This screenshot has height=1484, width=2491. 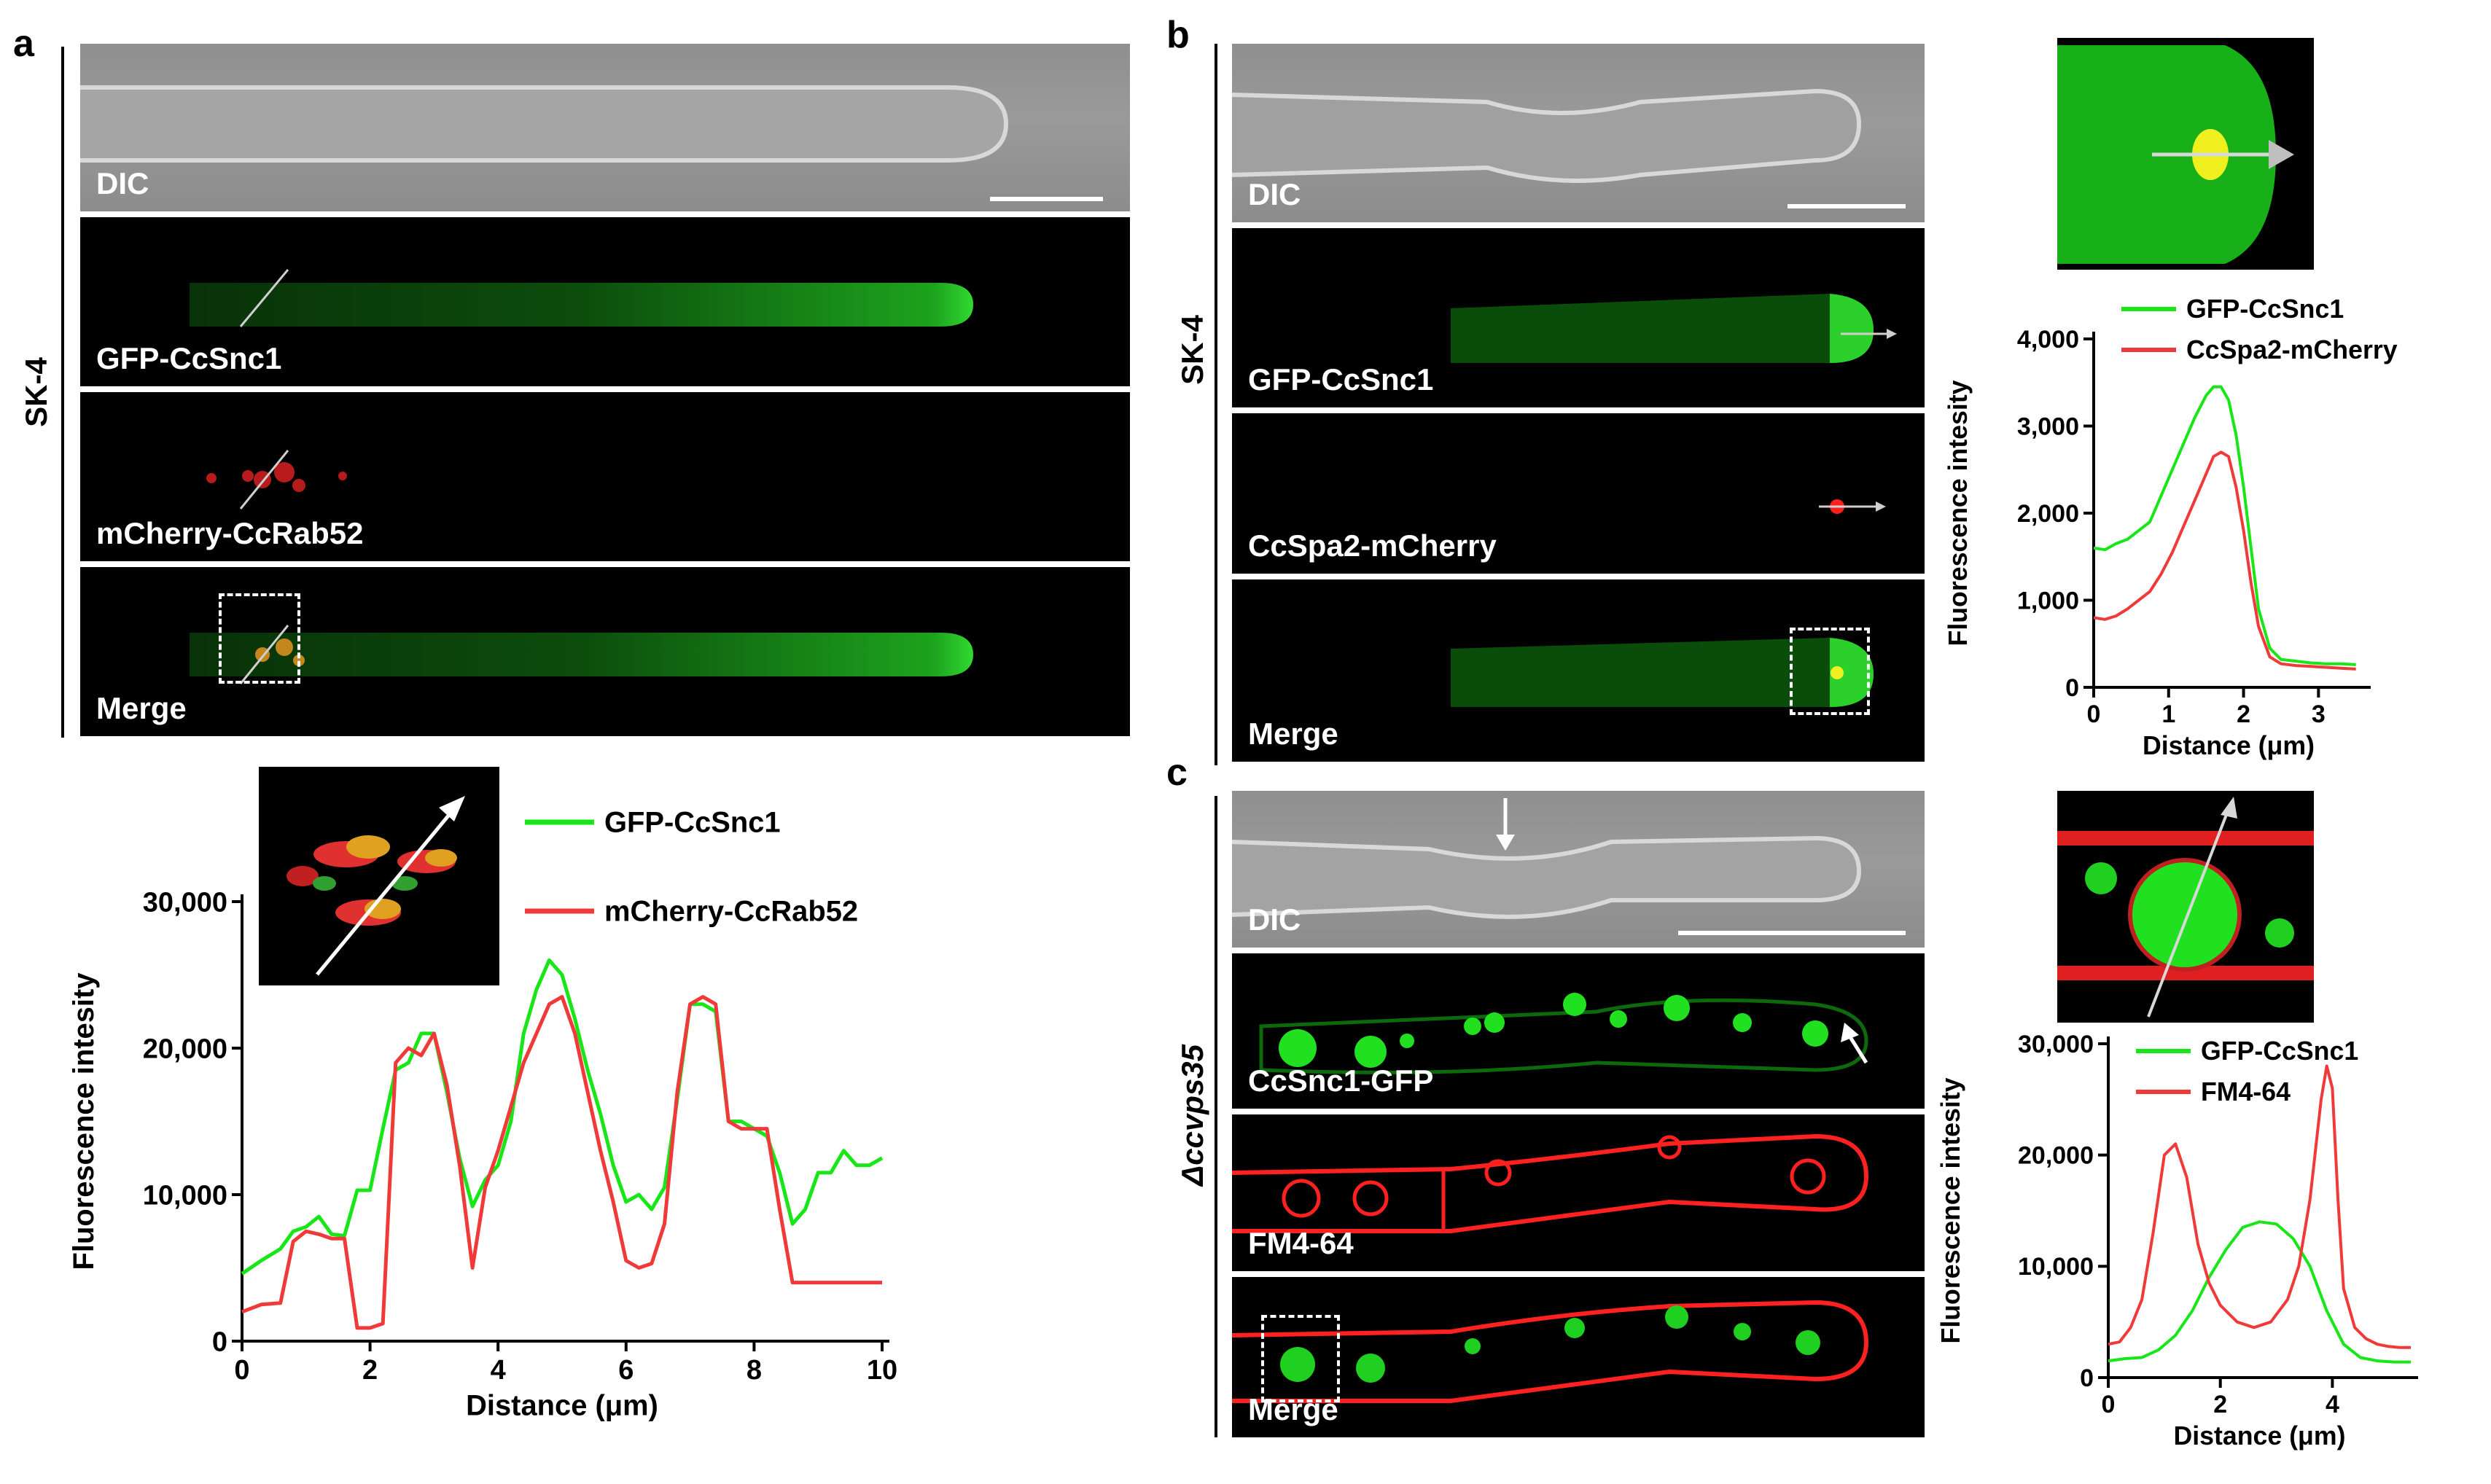 I want to click on panel-b-mcherry-image: CcSpa2-mCherry, so click(x=1578, y=493).